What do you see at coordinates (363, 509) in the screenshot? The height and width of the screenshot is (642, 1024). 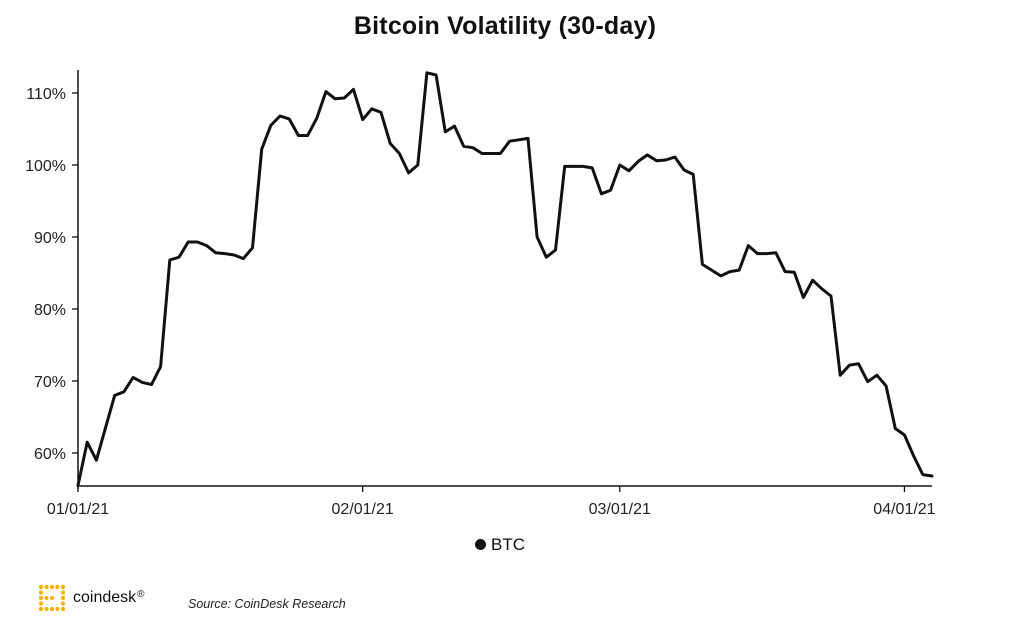 I see `x-tick-label: 02/01/21` at bounding box center [363, 509].